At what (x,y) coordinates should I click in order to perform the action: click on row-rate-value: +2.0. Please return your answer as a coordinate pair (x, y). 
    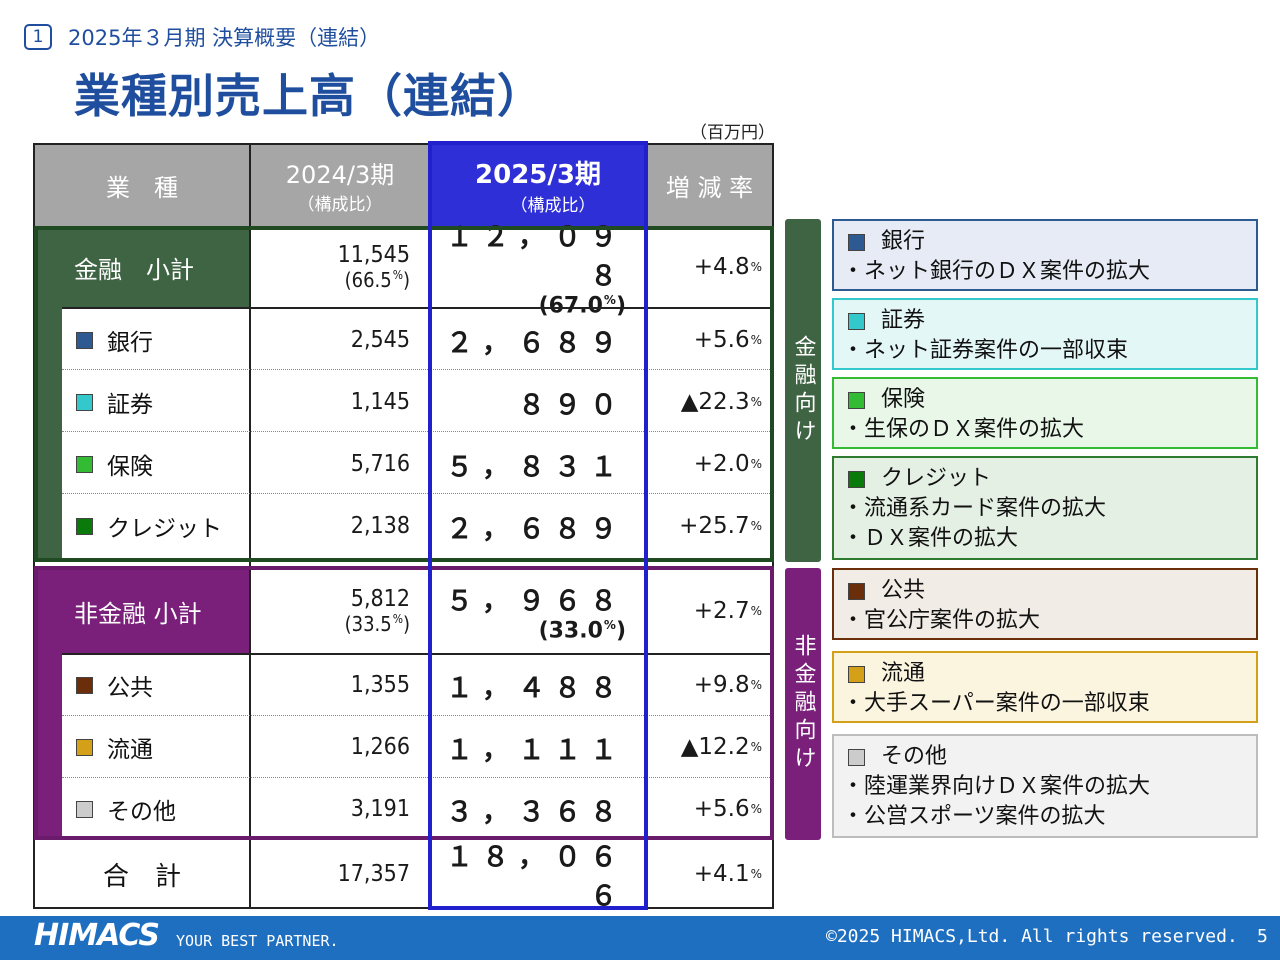
    Looking at the image, I should click on (721, 464).